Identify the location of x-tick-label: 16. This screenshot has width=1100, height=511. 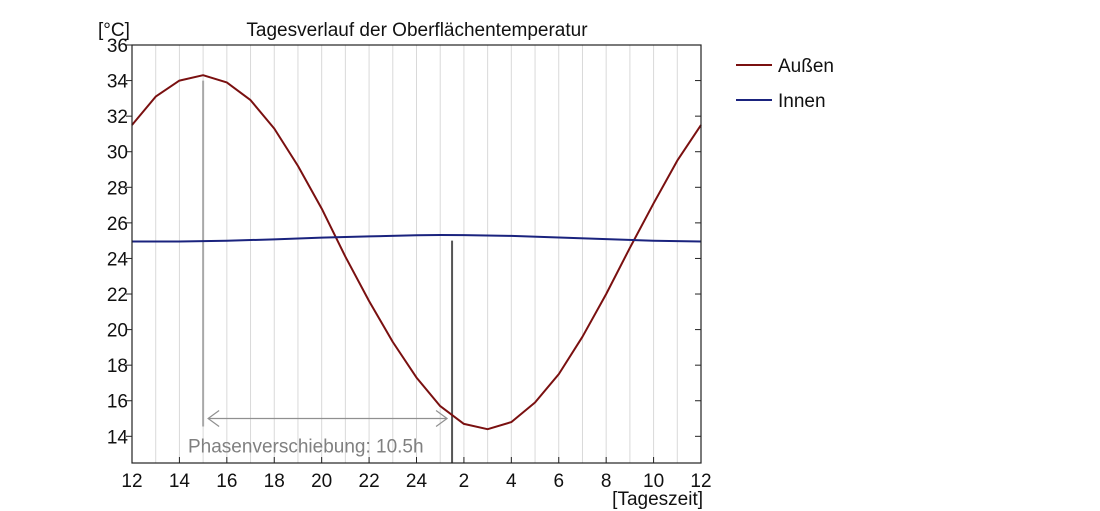
(226, 481).